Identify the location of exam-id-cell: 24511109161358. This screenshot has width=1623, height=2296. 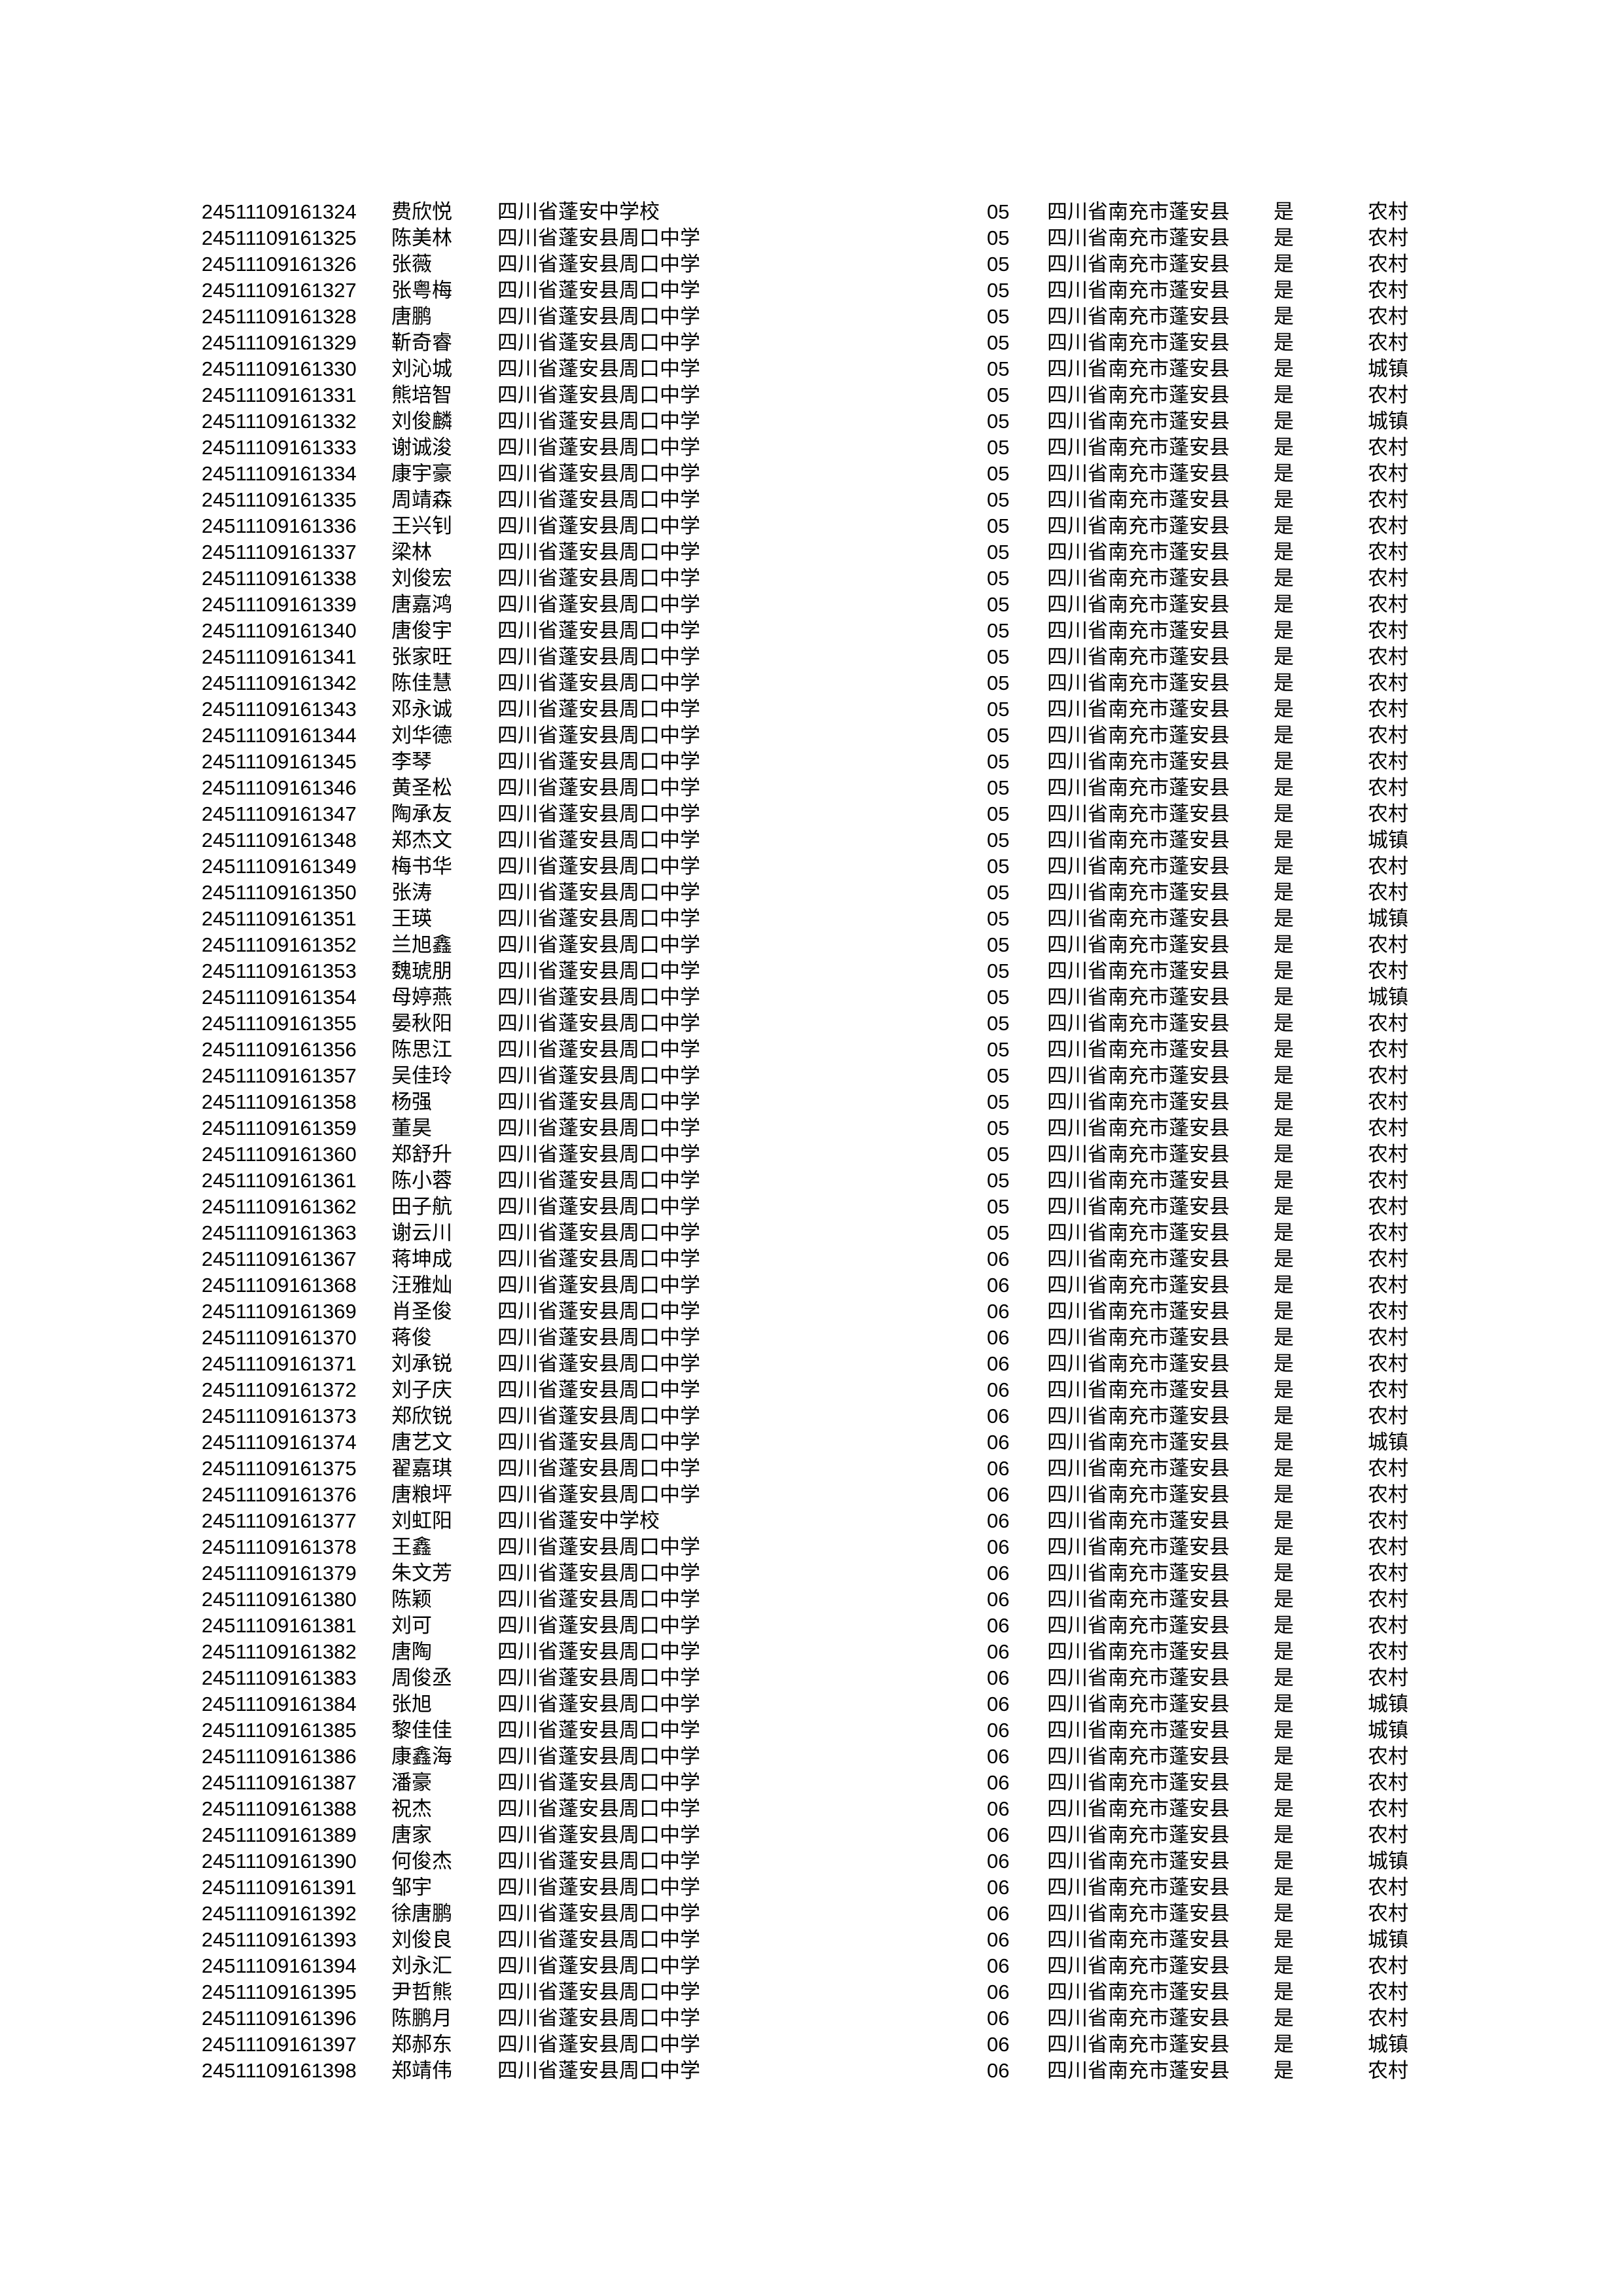
(279, 1101).